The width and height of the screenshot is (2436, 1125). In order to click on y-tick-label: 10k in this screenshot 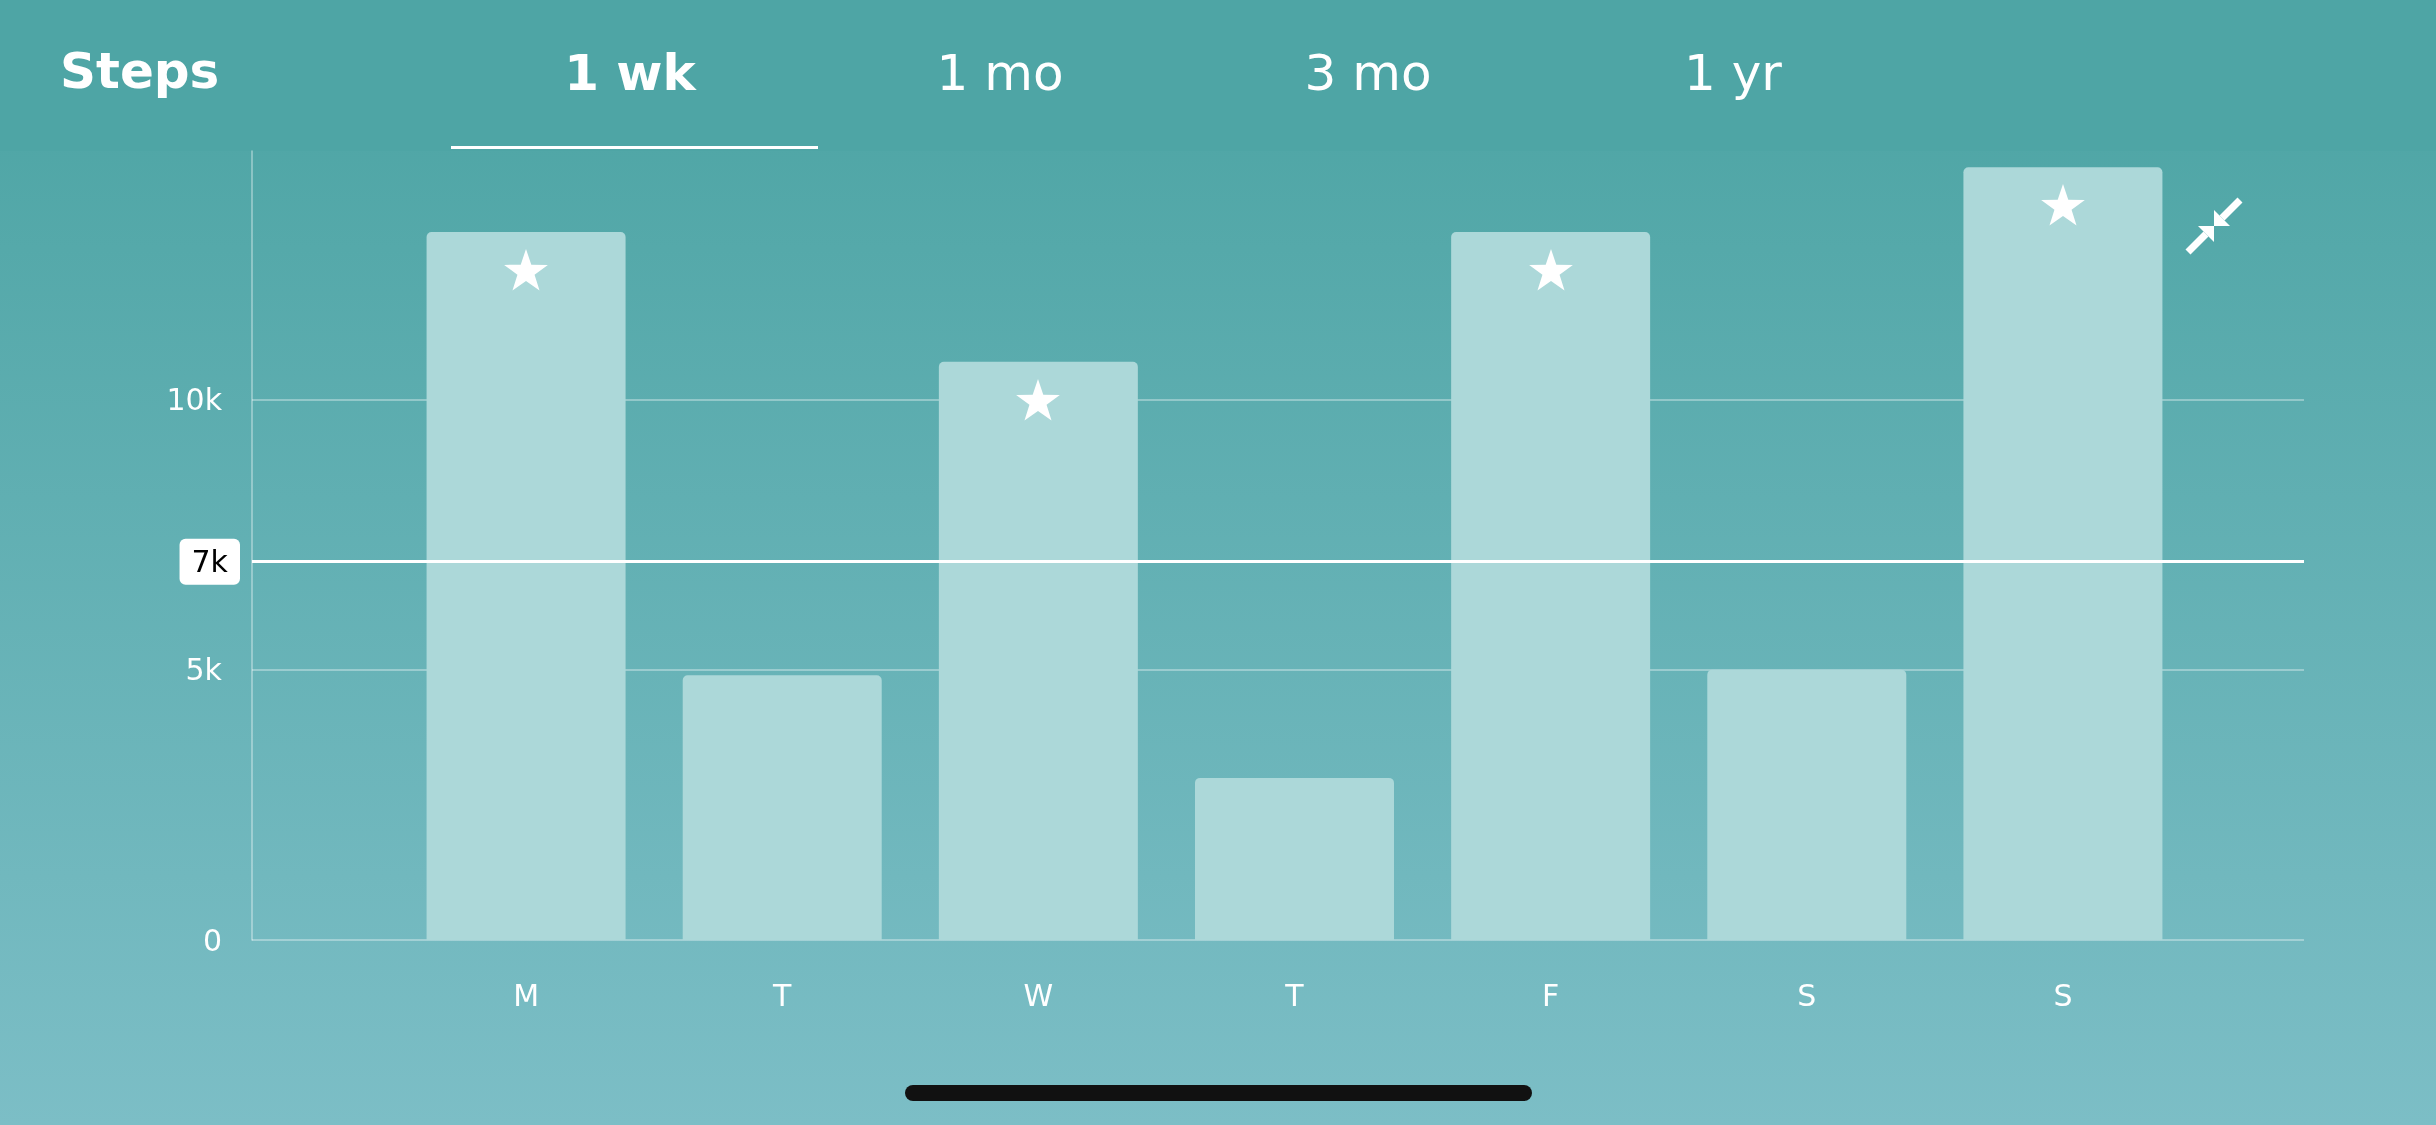, I will do `click(194, 400)`.